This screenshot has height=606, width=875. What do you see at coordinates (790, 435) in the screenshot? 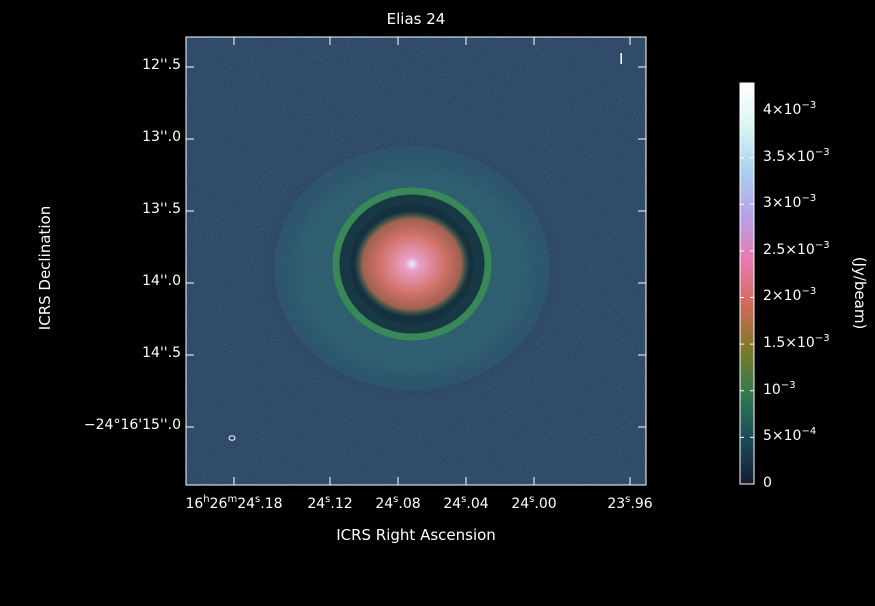
I see `colorbar-tick-label: 5×10⁻⁴` at bounding box center [790, 435].